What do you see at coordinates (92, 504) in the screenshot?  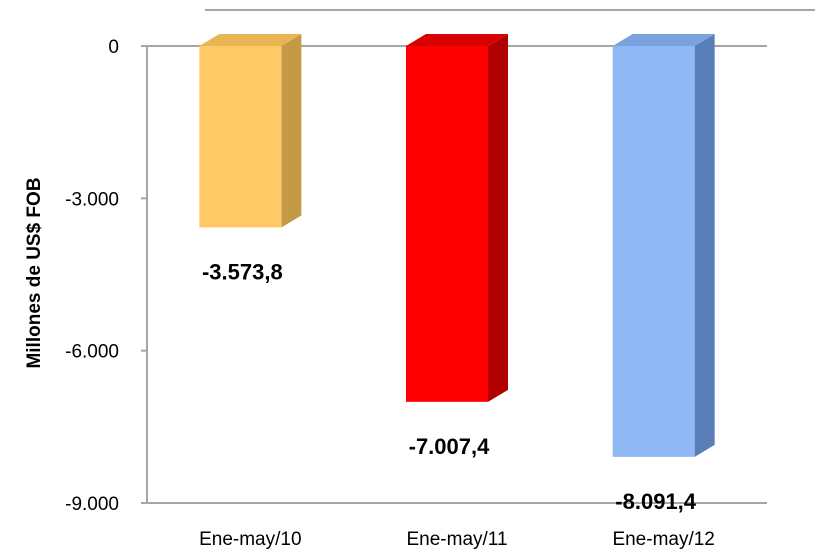 I see `y-tick-label: -9.000` at bounding box center [92, 504].